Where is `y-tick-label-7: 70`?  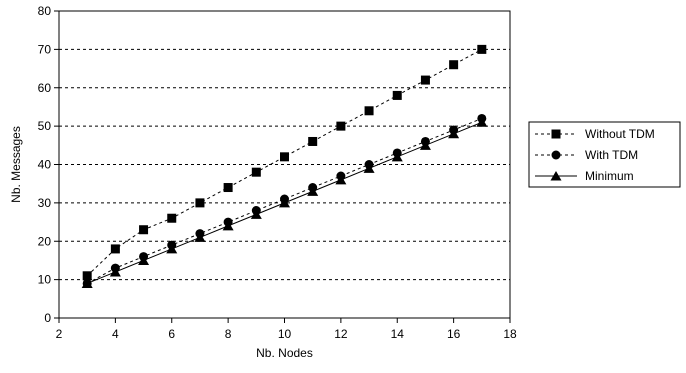
y-tick-label-7: 70 is located at coordinates (45, 49).